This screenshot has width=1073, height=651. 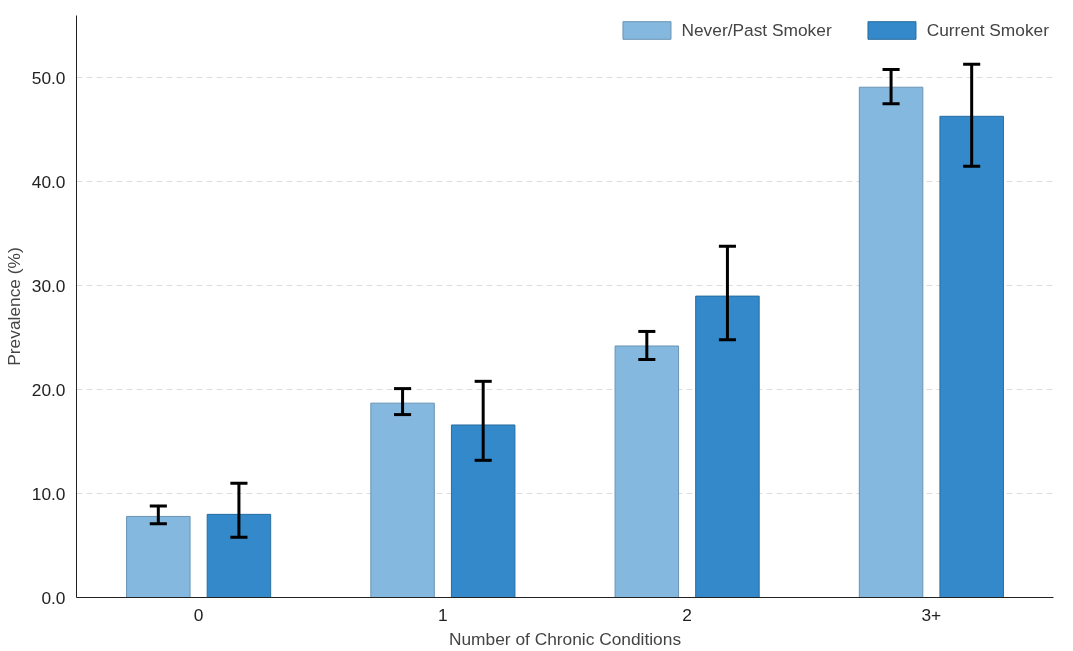 I want to click on y-tick-label: 0.0, so click(x=53, y=597).